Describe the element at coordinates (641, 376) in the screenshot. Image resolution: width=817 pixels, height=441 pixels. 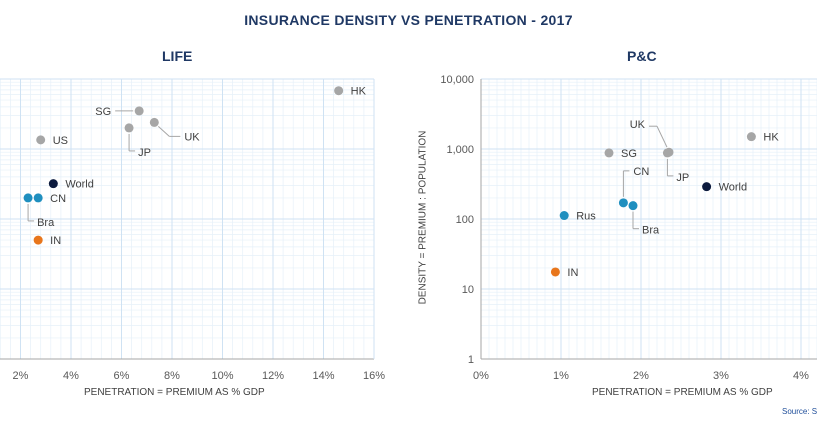
I see `pc-x-tick-label: 2%` at that location.